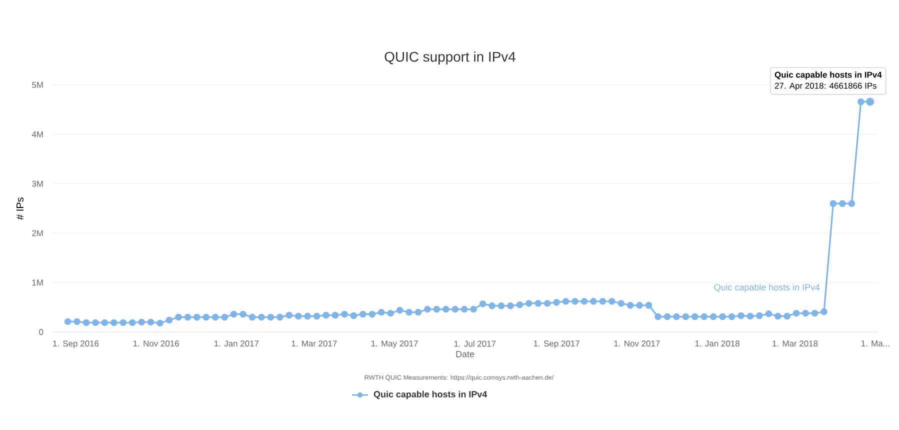  I want to click on x-tick-label: 1. Nov 2016, so click(156, 343).